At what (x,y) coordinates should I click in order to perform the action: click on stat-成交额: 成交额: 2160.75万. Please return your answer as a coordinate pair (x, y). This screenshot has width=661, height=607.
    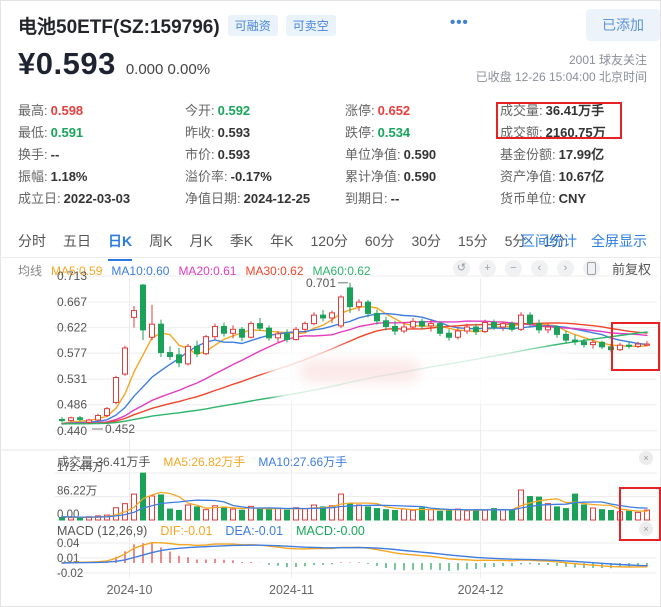
    Looking at the image, I should click on (553, 132).